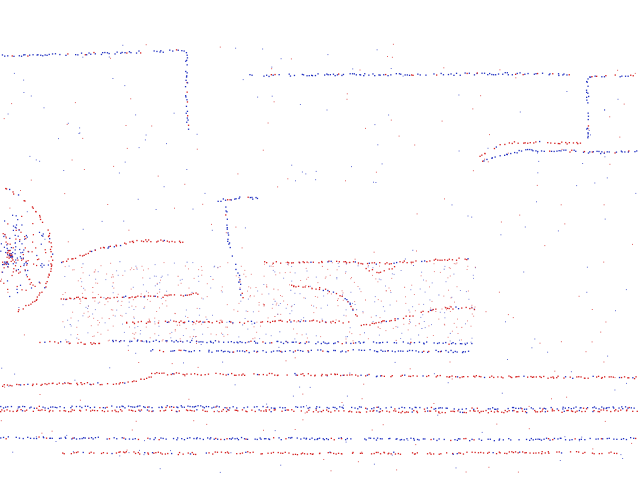  Describe the element at coordinates (77, 381) in the screenshot. I see `ground-slope` at that location.